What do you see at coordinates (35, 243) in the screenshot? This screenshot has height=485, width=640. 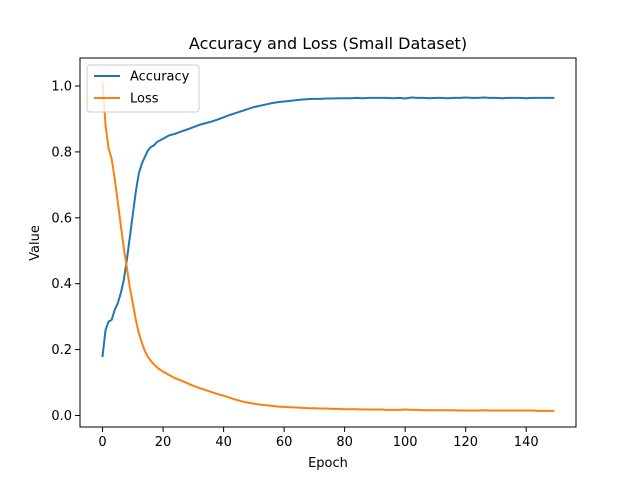 I see `y-axis-label: Value` at bounding box center [35, 243].